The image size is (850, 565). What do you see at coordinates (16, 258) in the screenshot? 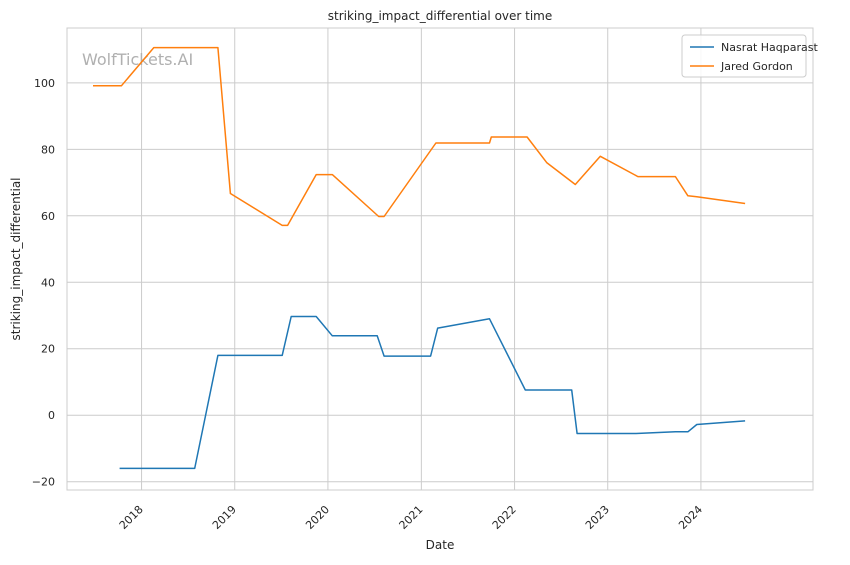
I see `y-axis-label: striking_impact_differential` at bounding box center [16, 258].